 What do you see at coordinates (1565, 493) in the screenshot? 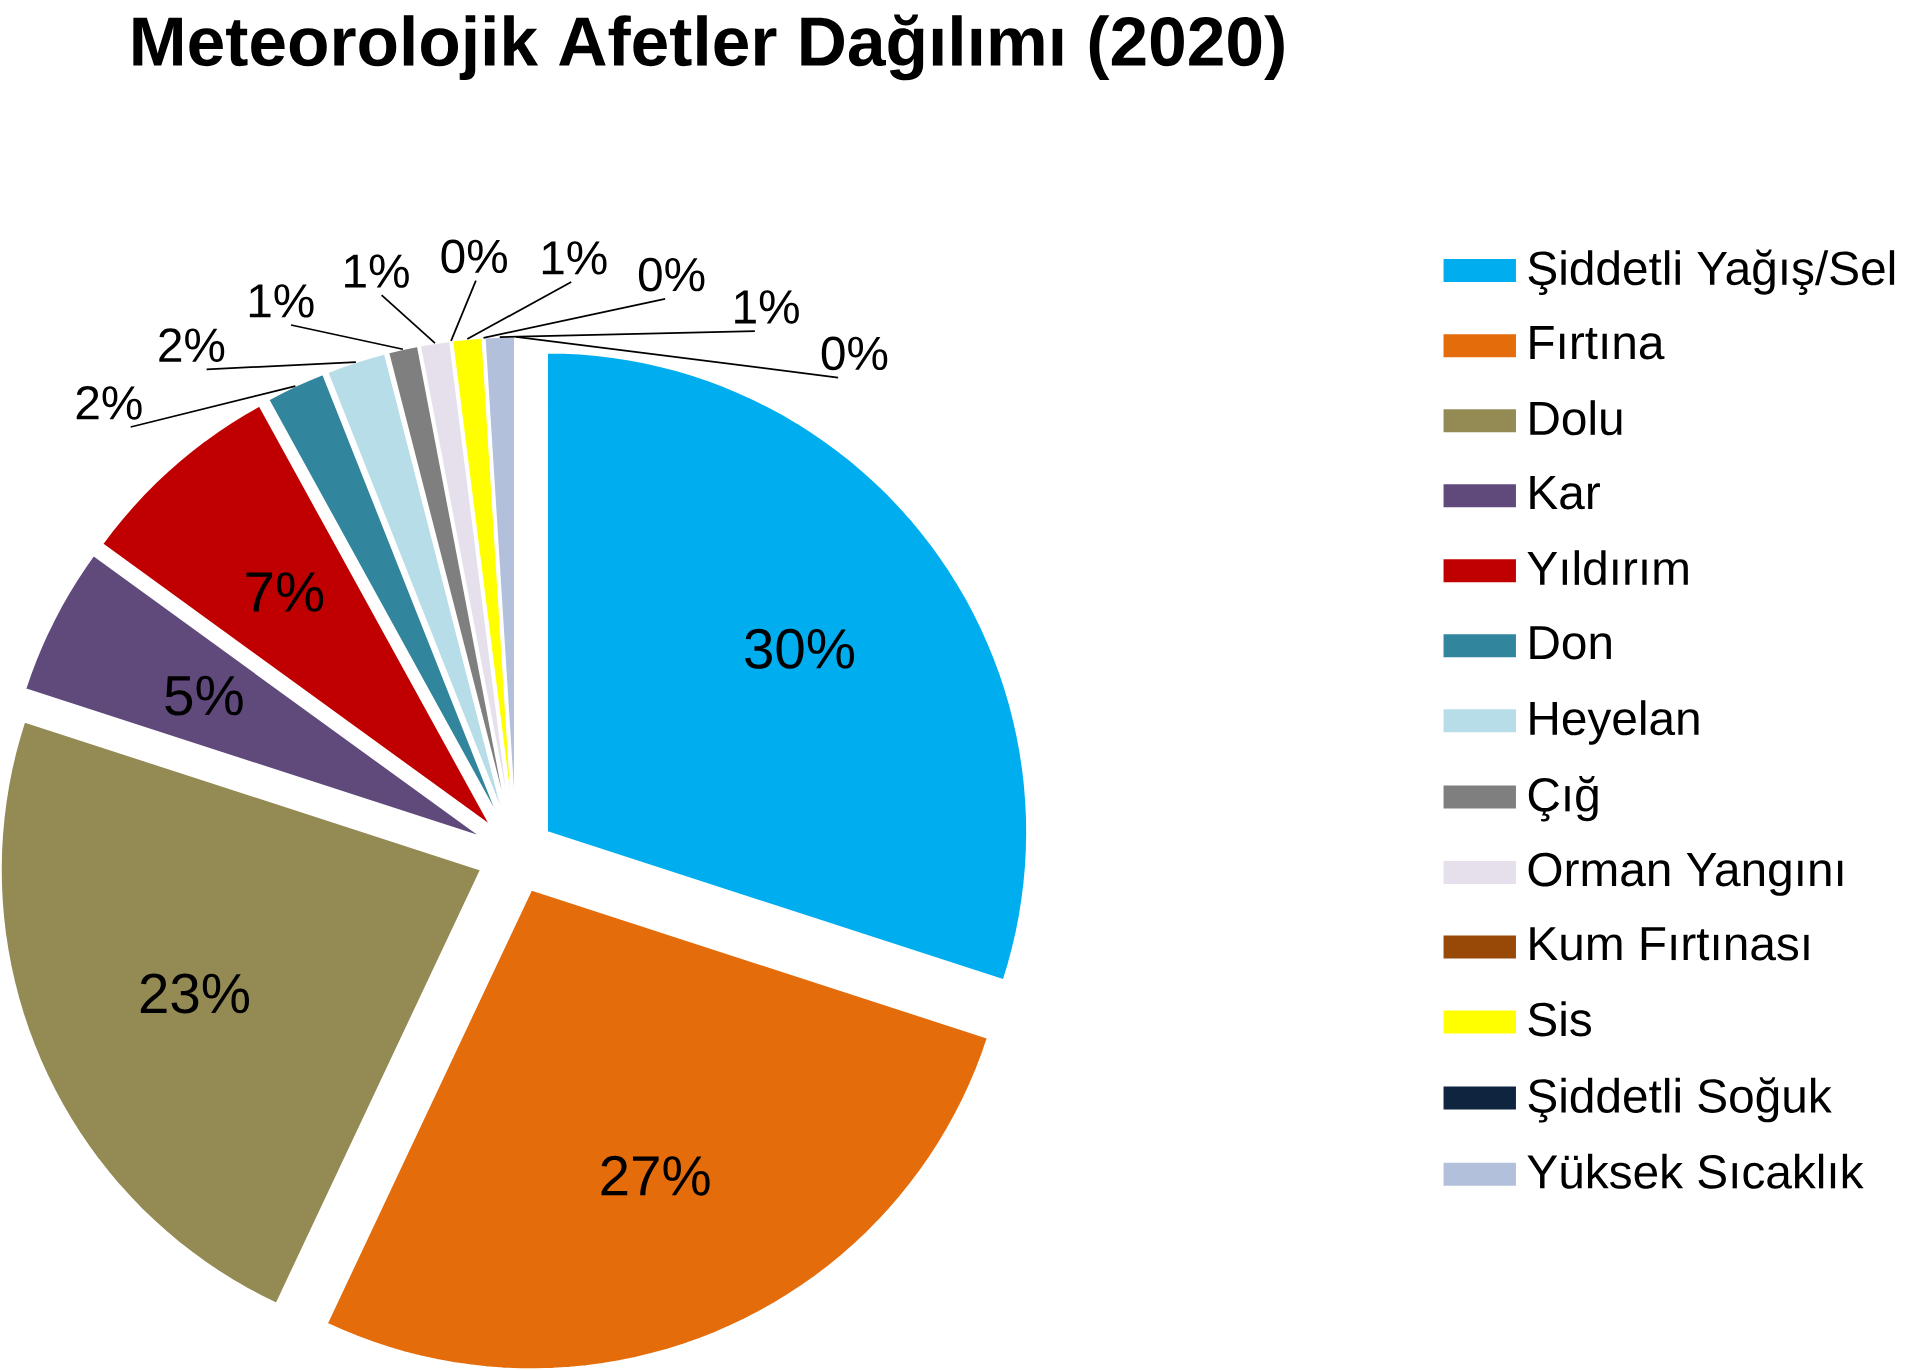
I see `legend-label: Kar` at bounding box center [1565, 493].